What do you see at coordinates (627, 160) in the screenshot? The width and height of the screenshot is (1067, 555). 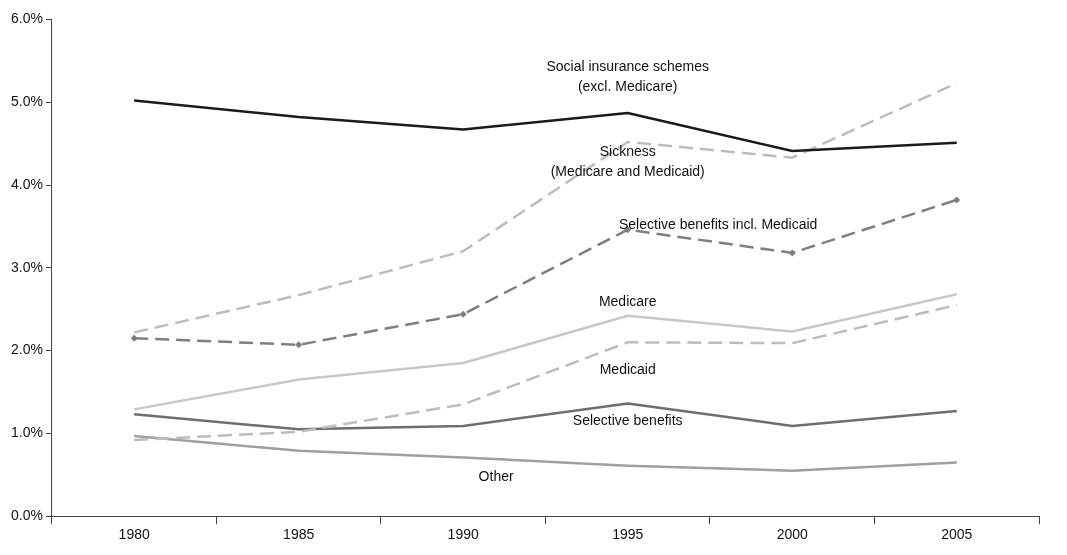 I see `series-label: Sickness (Medicare and Medicaid)` at bounding box center [627, 160].